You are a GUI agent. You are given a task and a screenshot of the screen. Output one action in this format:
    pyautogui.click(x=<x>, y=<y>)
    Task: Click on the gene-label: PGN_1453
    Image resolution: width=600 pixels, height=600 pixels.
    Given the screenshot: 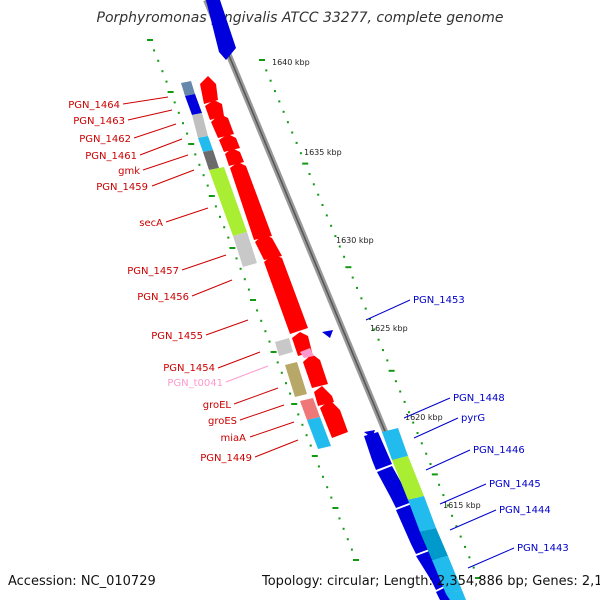 What is the action you would take?
    pyautogui.click(x=439, y=300)
    